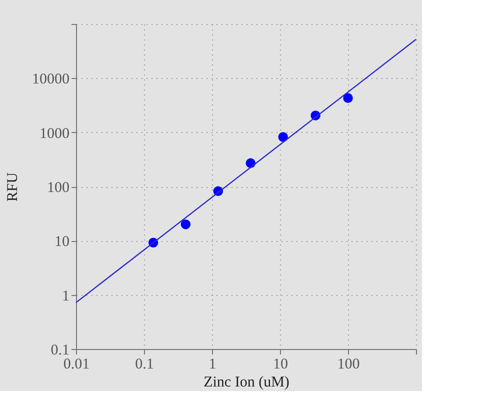 This screenshot has width=495, height=396. I want to click on x-tick-label: 0.1, so click(144, 364).